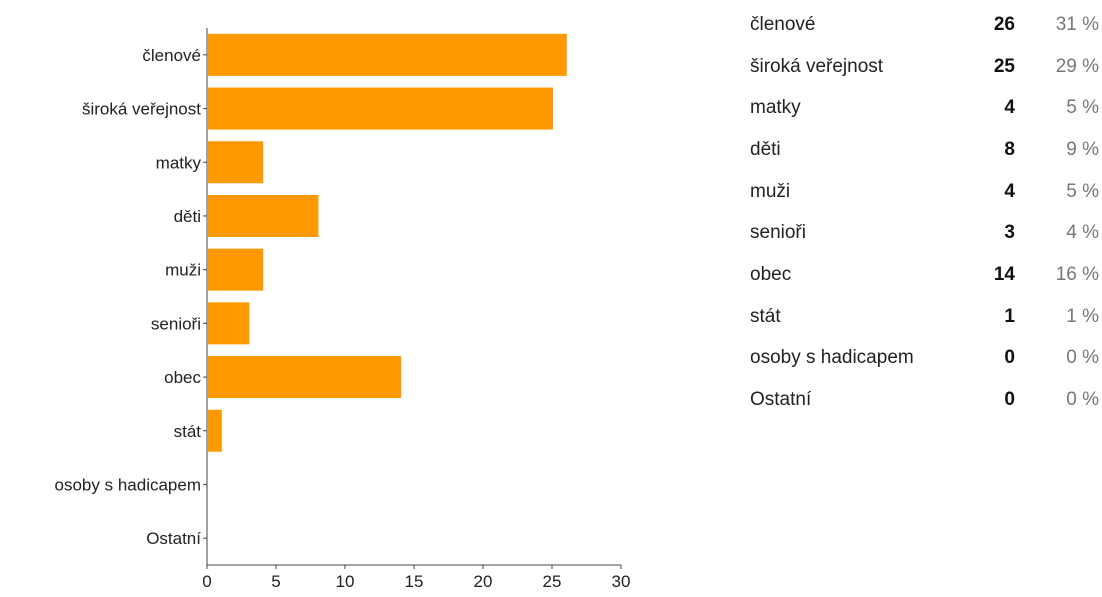 This screenshot has height=597, width=1102. Describe the element at coordinates (1082, 149) in the screenshot. I see `summary-percent: 9 %` at that location.